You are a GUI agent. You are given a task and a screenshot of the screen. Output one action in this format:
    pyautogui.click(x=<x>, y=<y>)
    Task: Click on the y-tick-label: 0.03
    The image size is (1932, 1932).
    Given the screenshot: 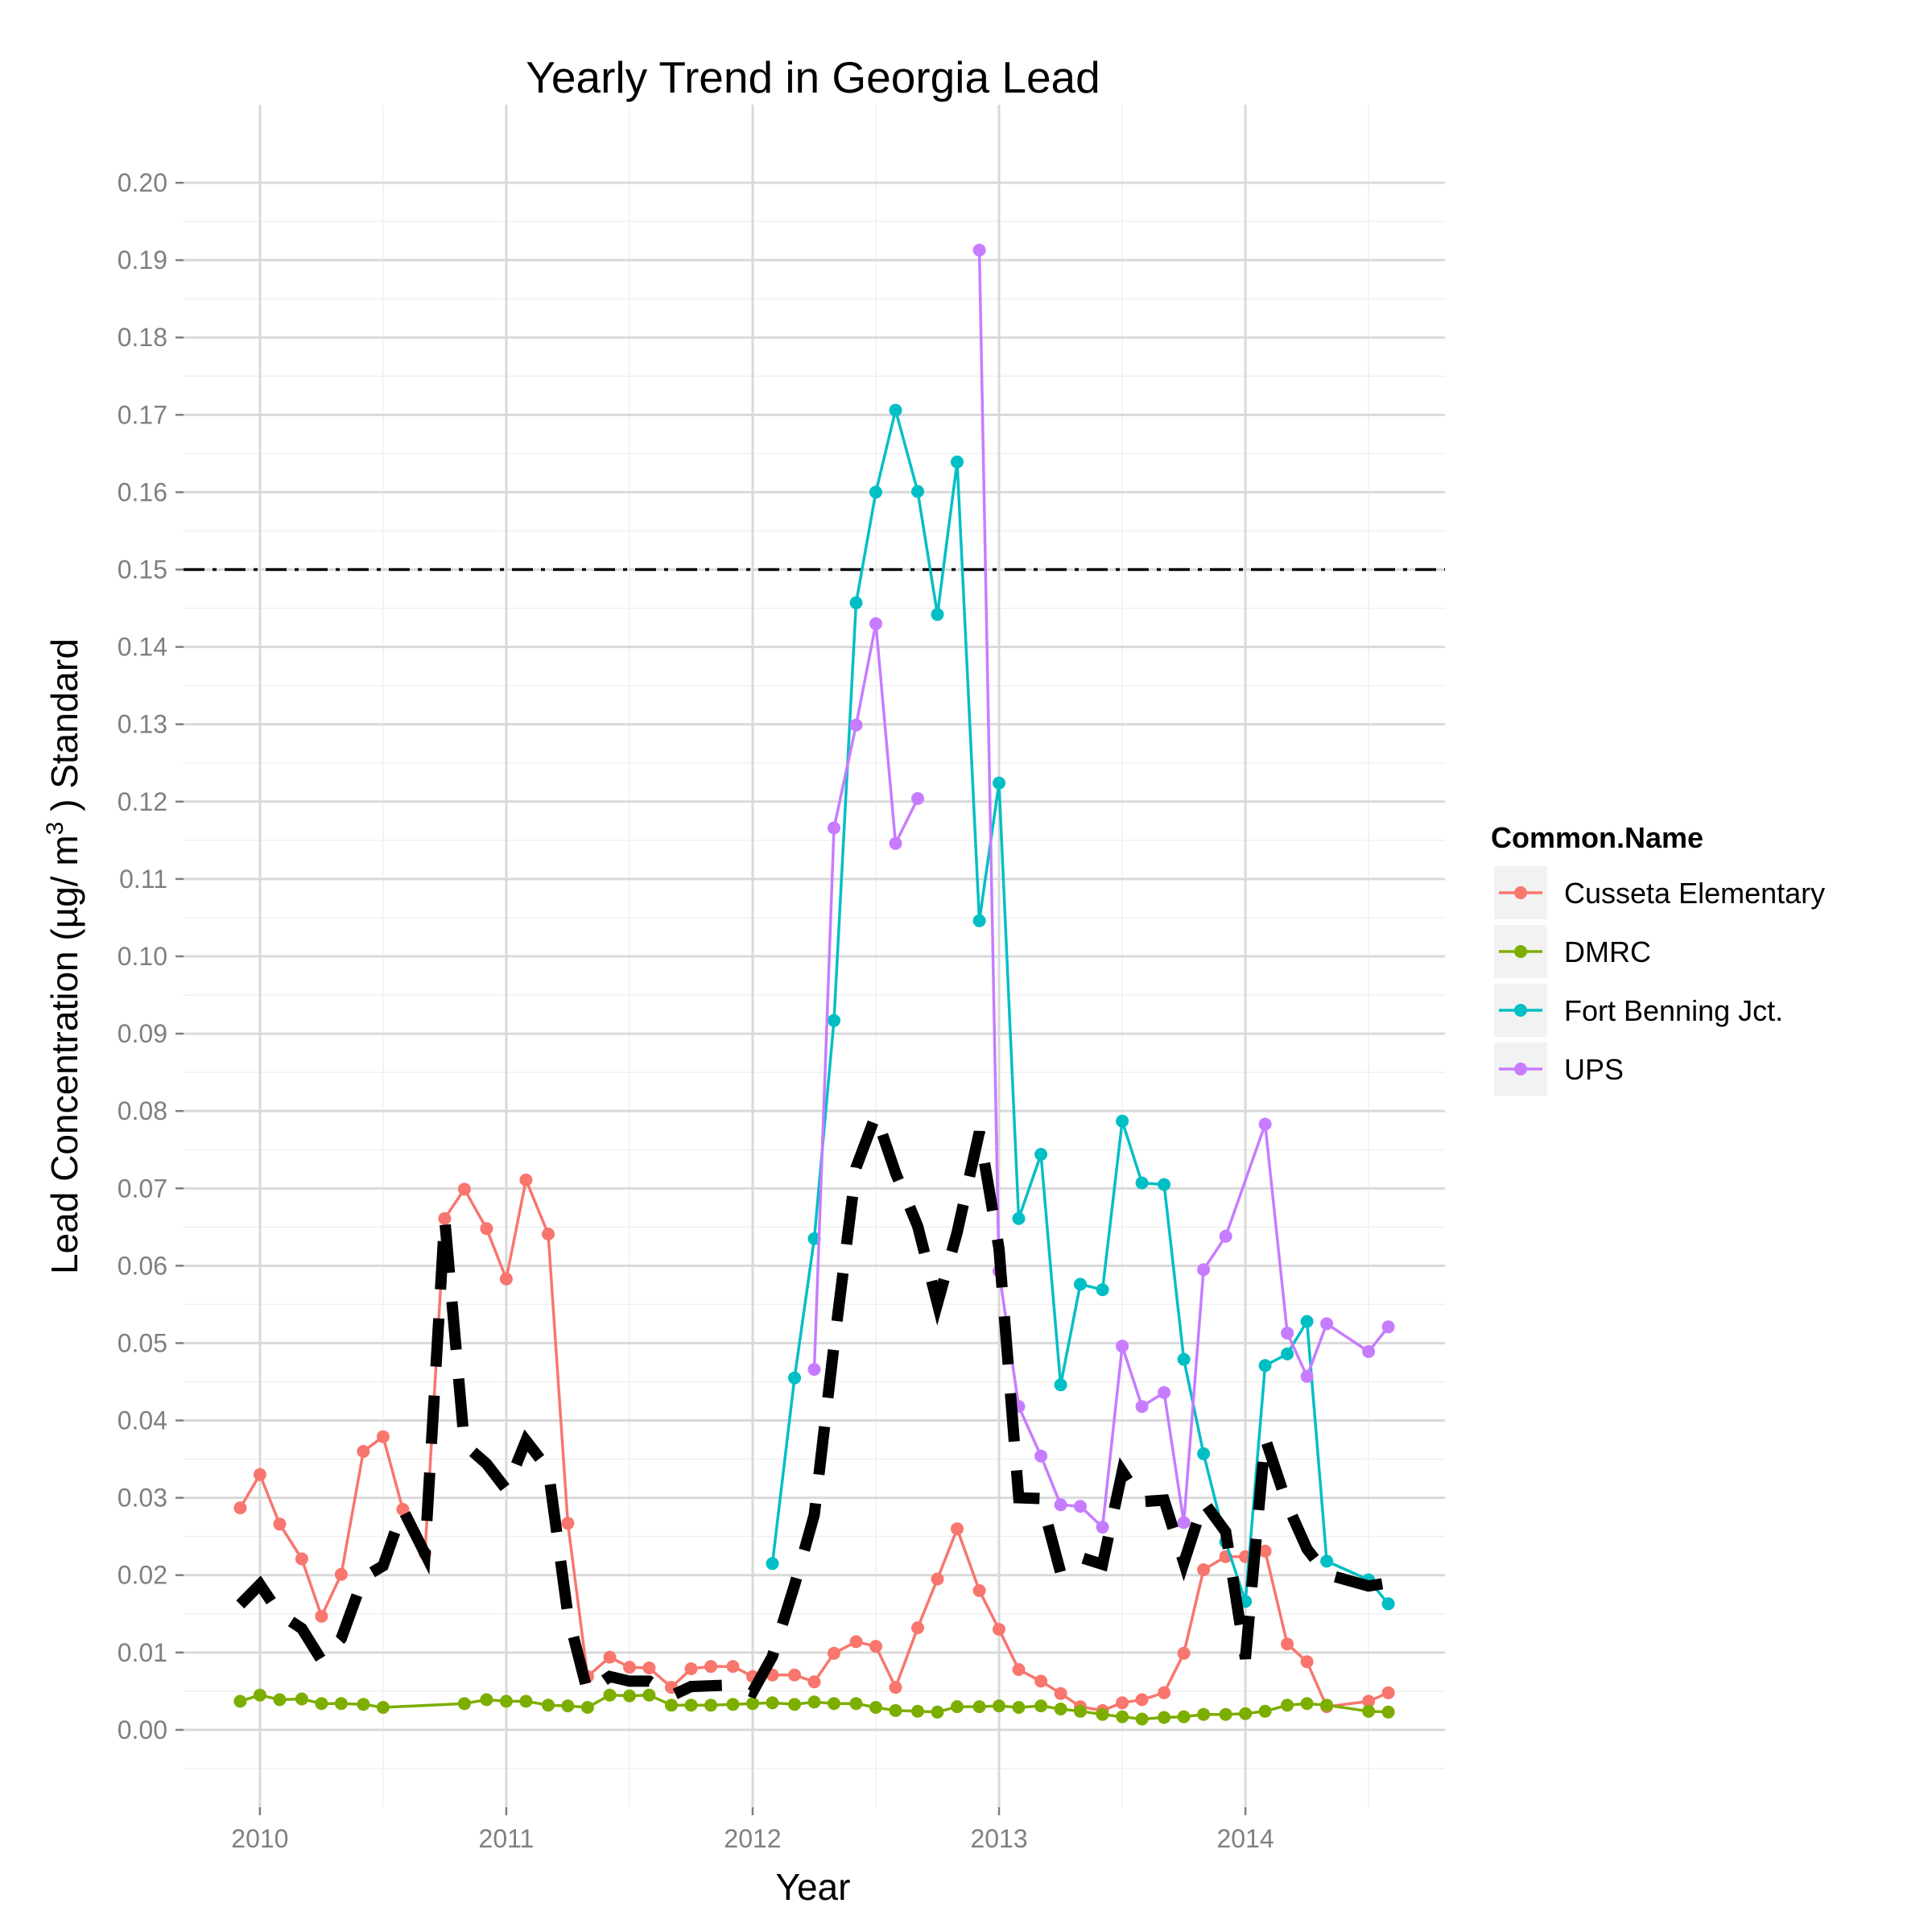 What is the action you would take?
    pyautogui.click(x=142, y=1498)
    